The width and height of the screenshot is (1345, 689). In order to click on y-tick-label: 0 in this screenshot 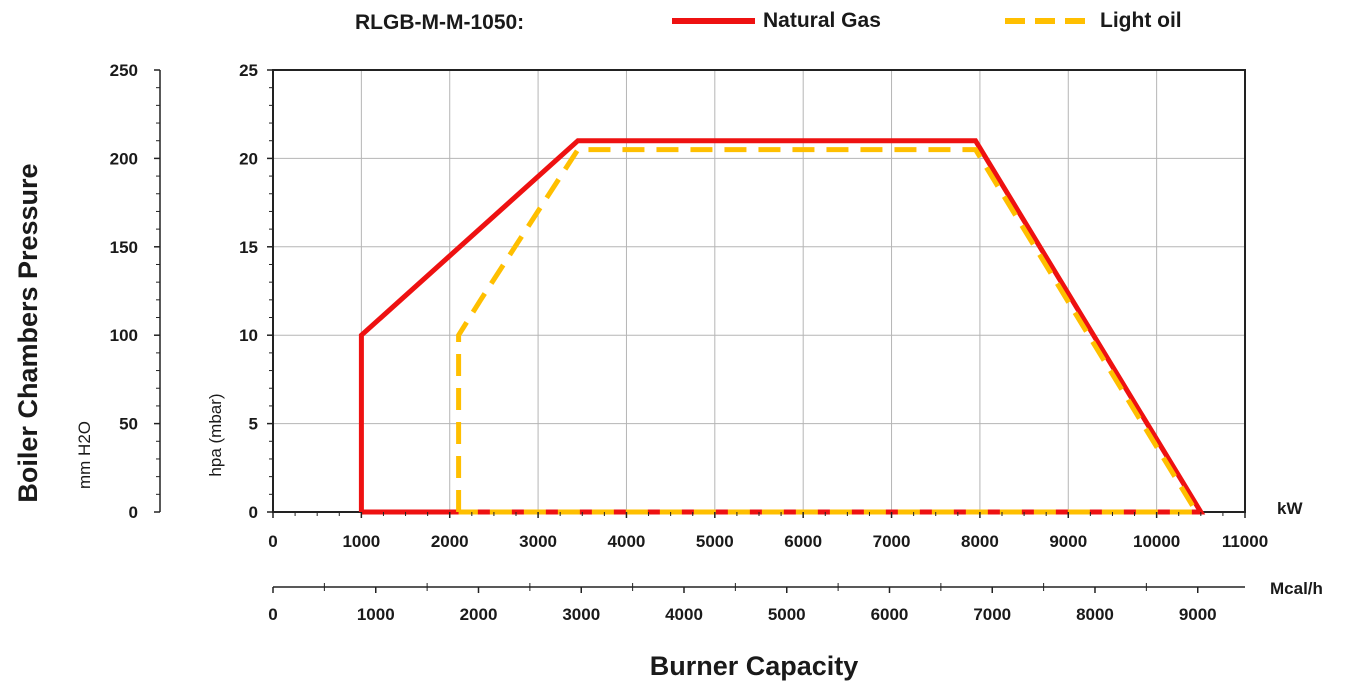, I will do `click(253, 512)`.